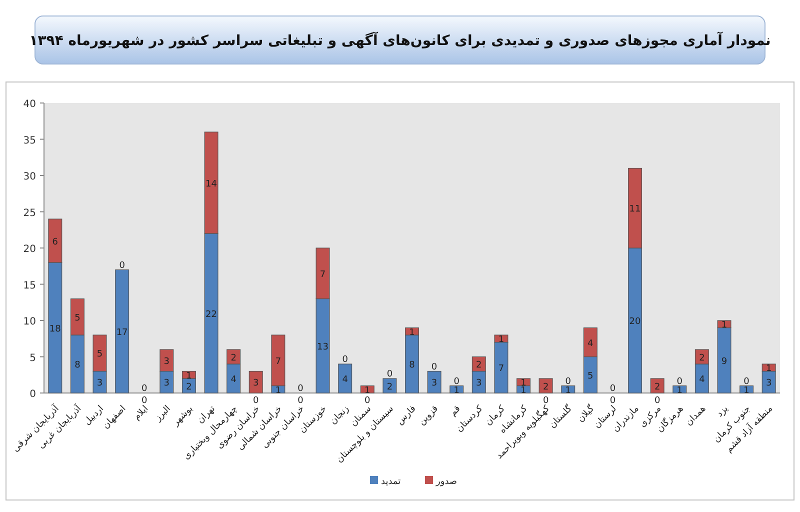 The height and width of the screenshot is (512, 800). What do you see at coordinates (29, 249) in the screenshot?
I see `y-tick-label: 20` at bounding box center [29, 249].